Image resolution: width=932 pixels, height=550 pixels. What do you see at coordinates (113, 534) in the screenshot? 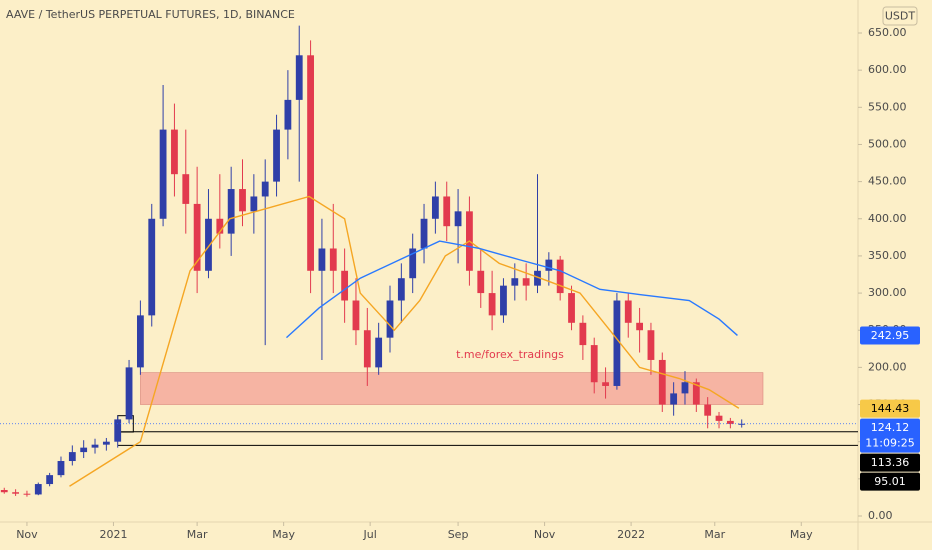
I see `x-tick-label: 2021` at bounding box center [113, 534].